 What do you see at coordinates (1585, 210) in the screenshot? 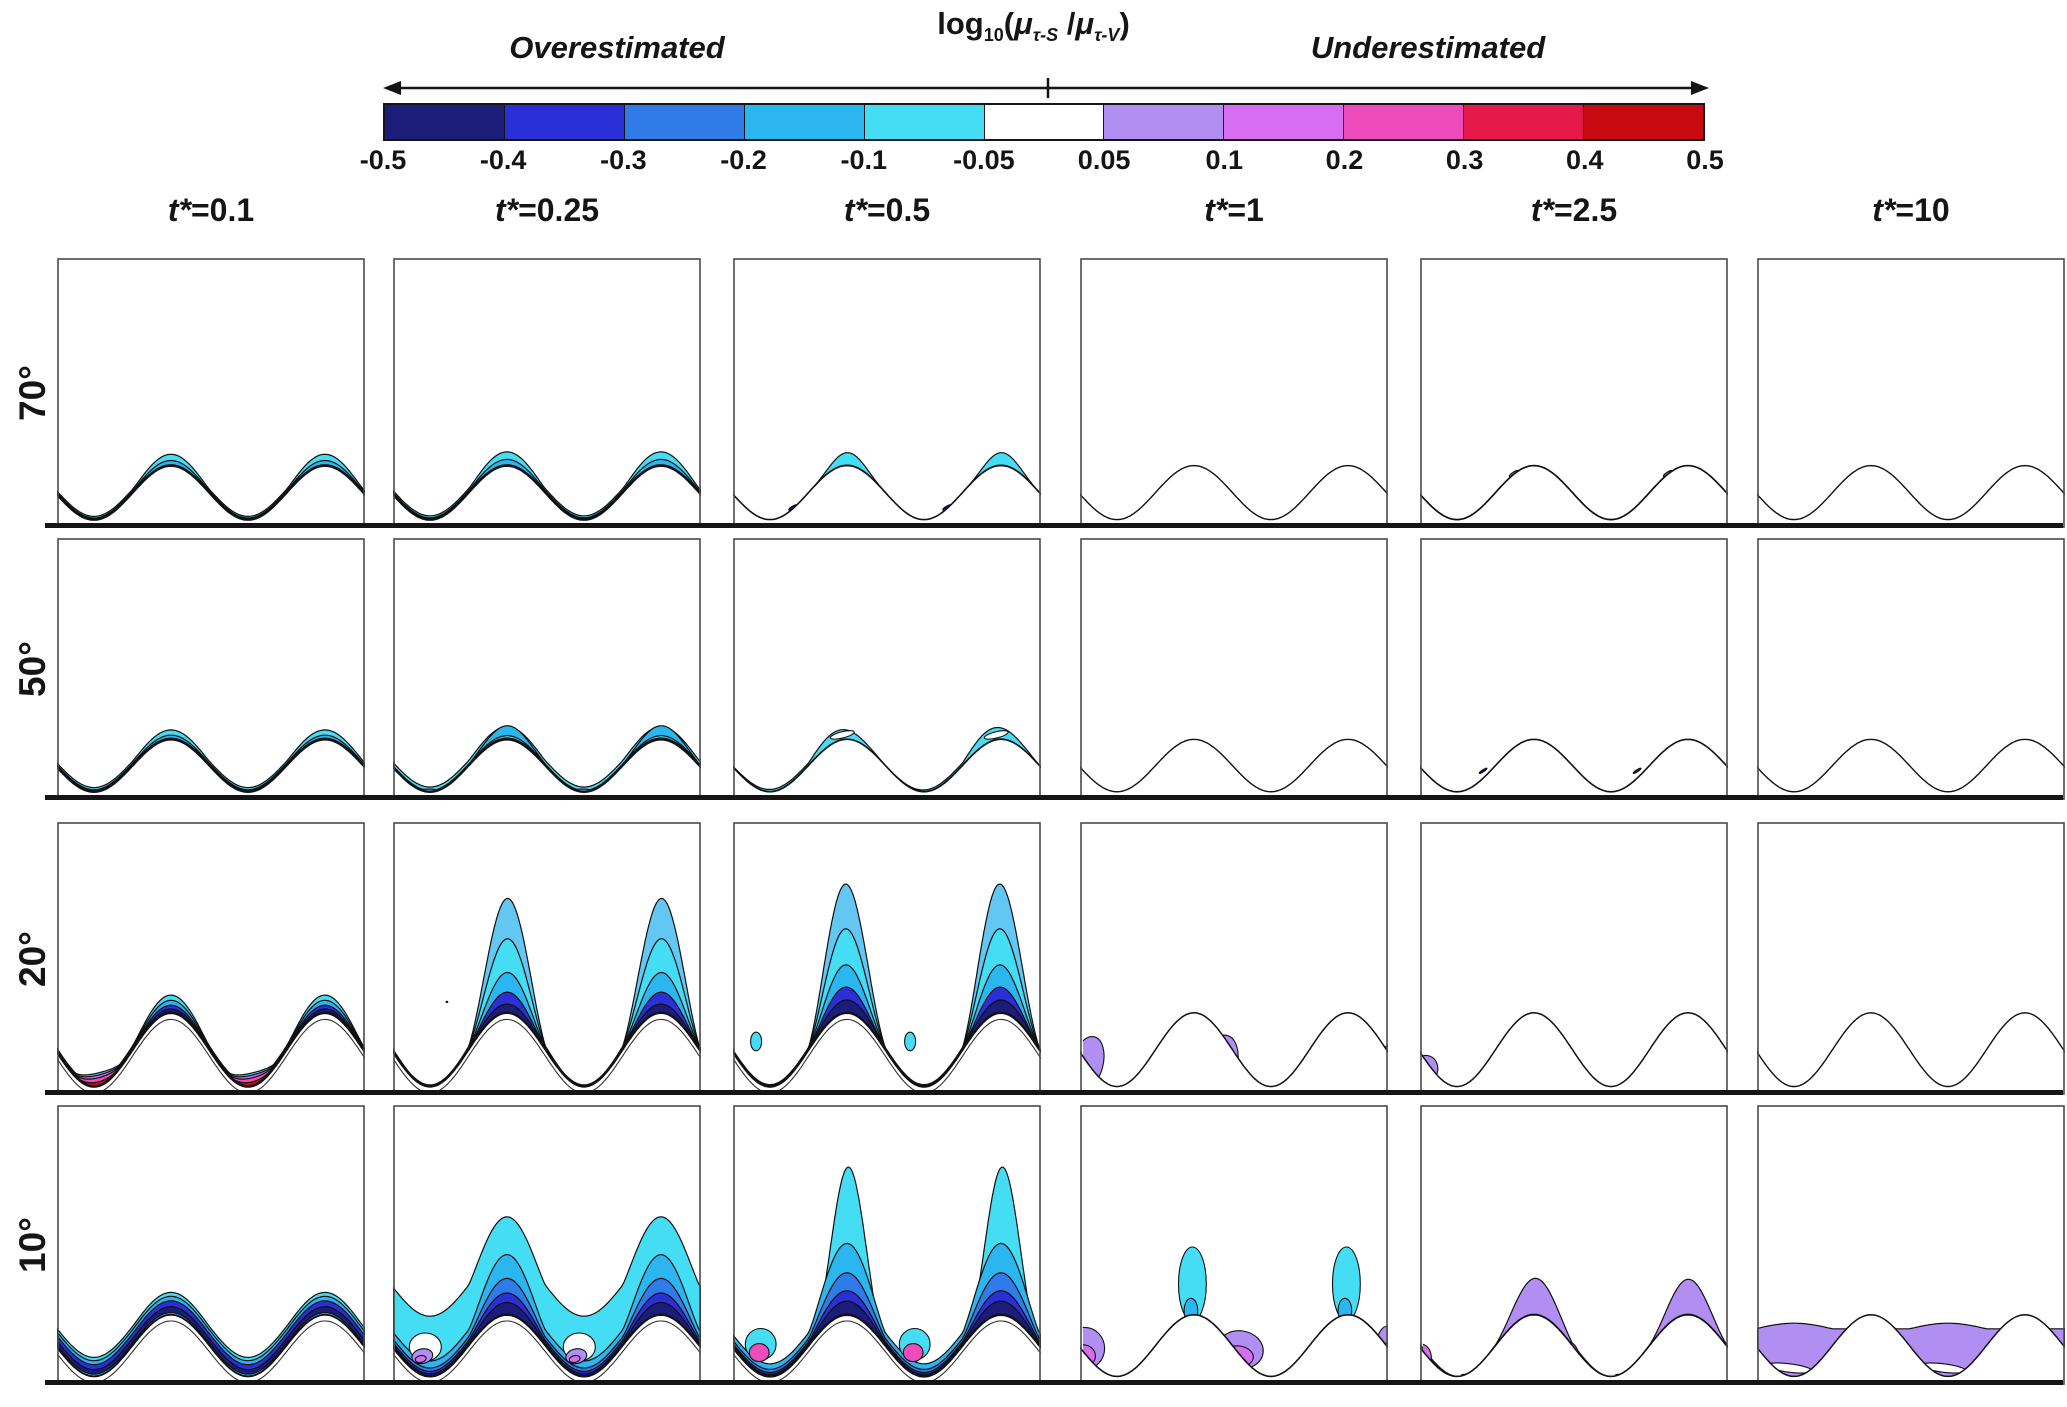
I see `tstar-value: =2.5` at bounding box center [1585, 210].